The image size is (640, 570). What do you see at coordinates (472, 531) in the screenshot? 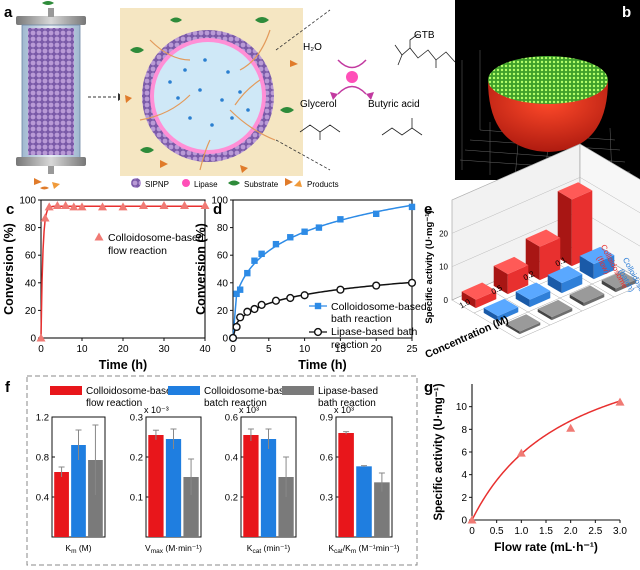
I see `x-tick-label: 0` at bounding box center [472, 531].